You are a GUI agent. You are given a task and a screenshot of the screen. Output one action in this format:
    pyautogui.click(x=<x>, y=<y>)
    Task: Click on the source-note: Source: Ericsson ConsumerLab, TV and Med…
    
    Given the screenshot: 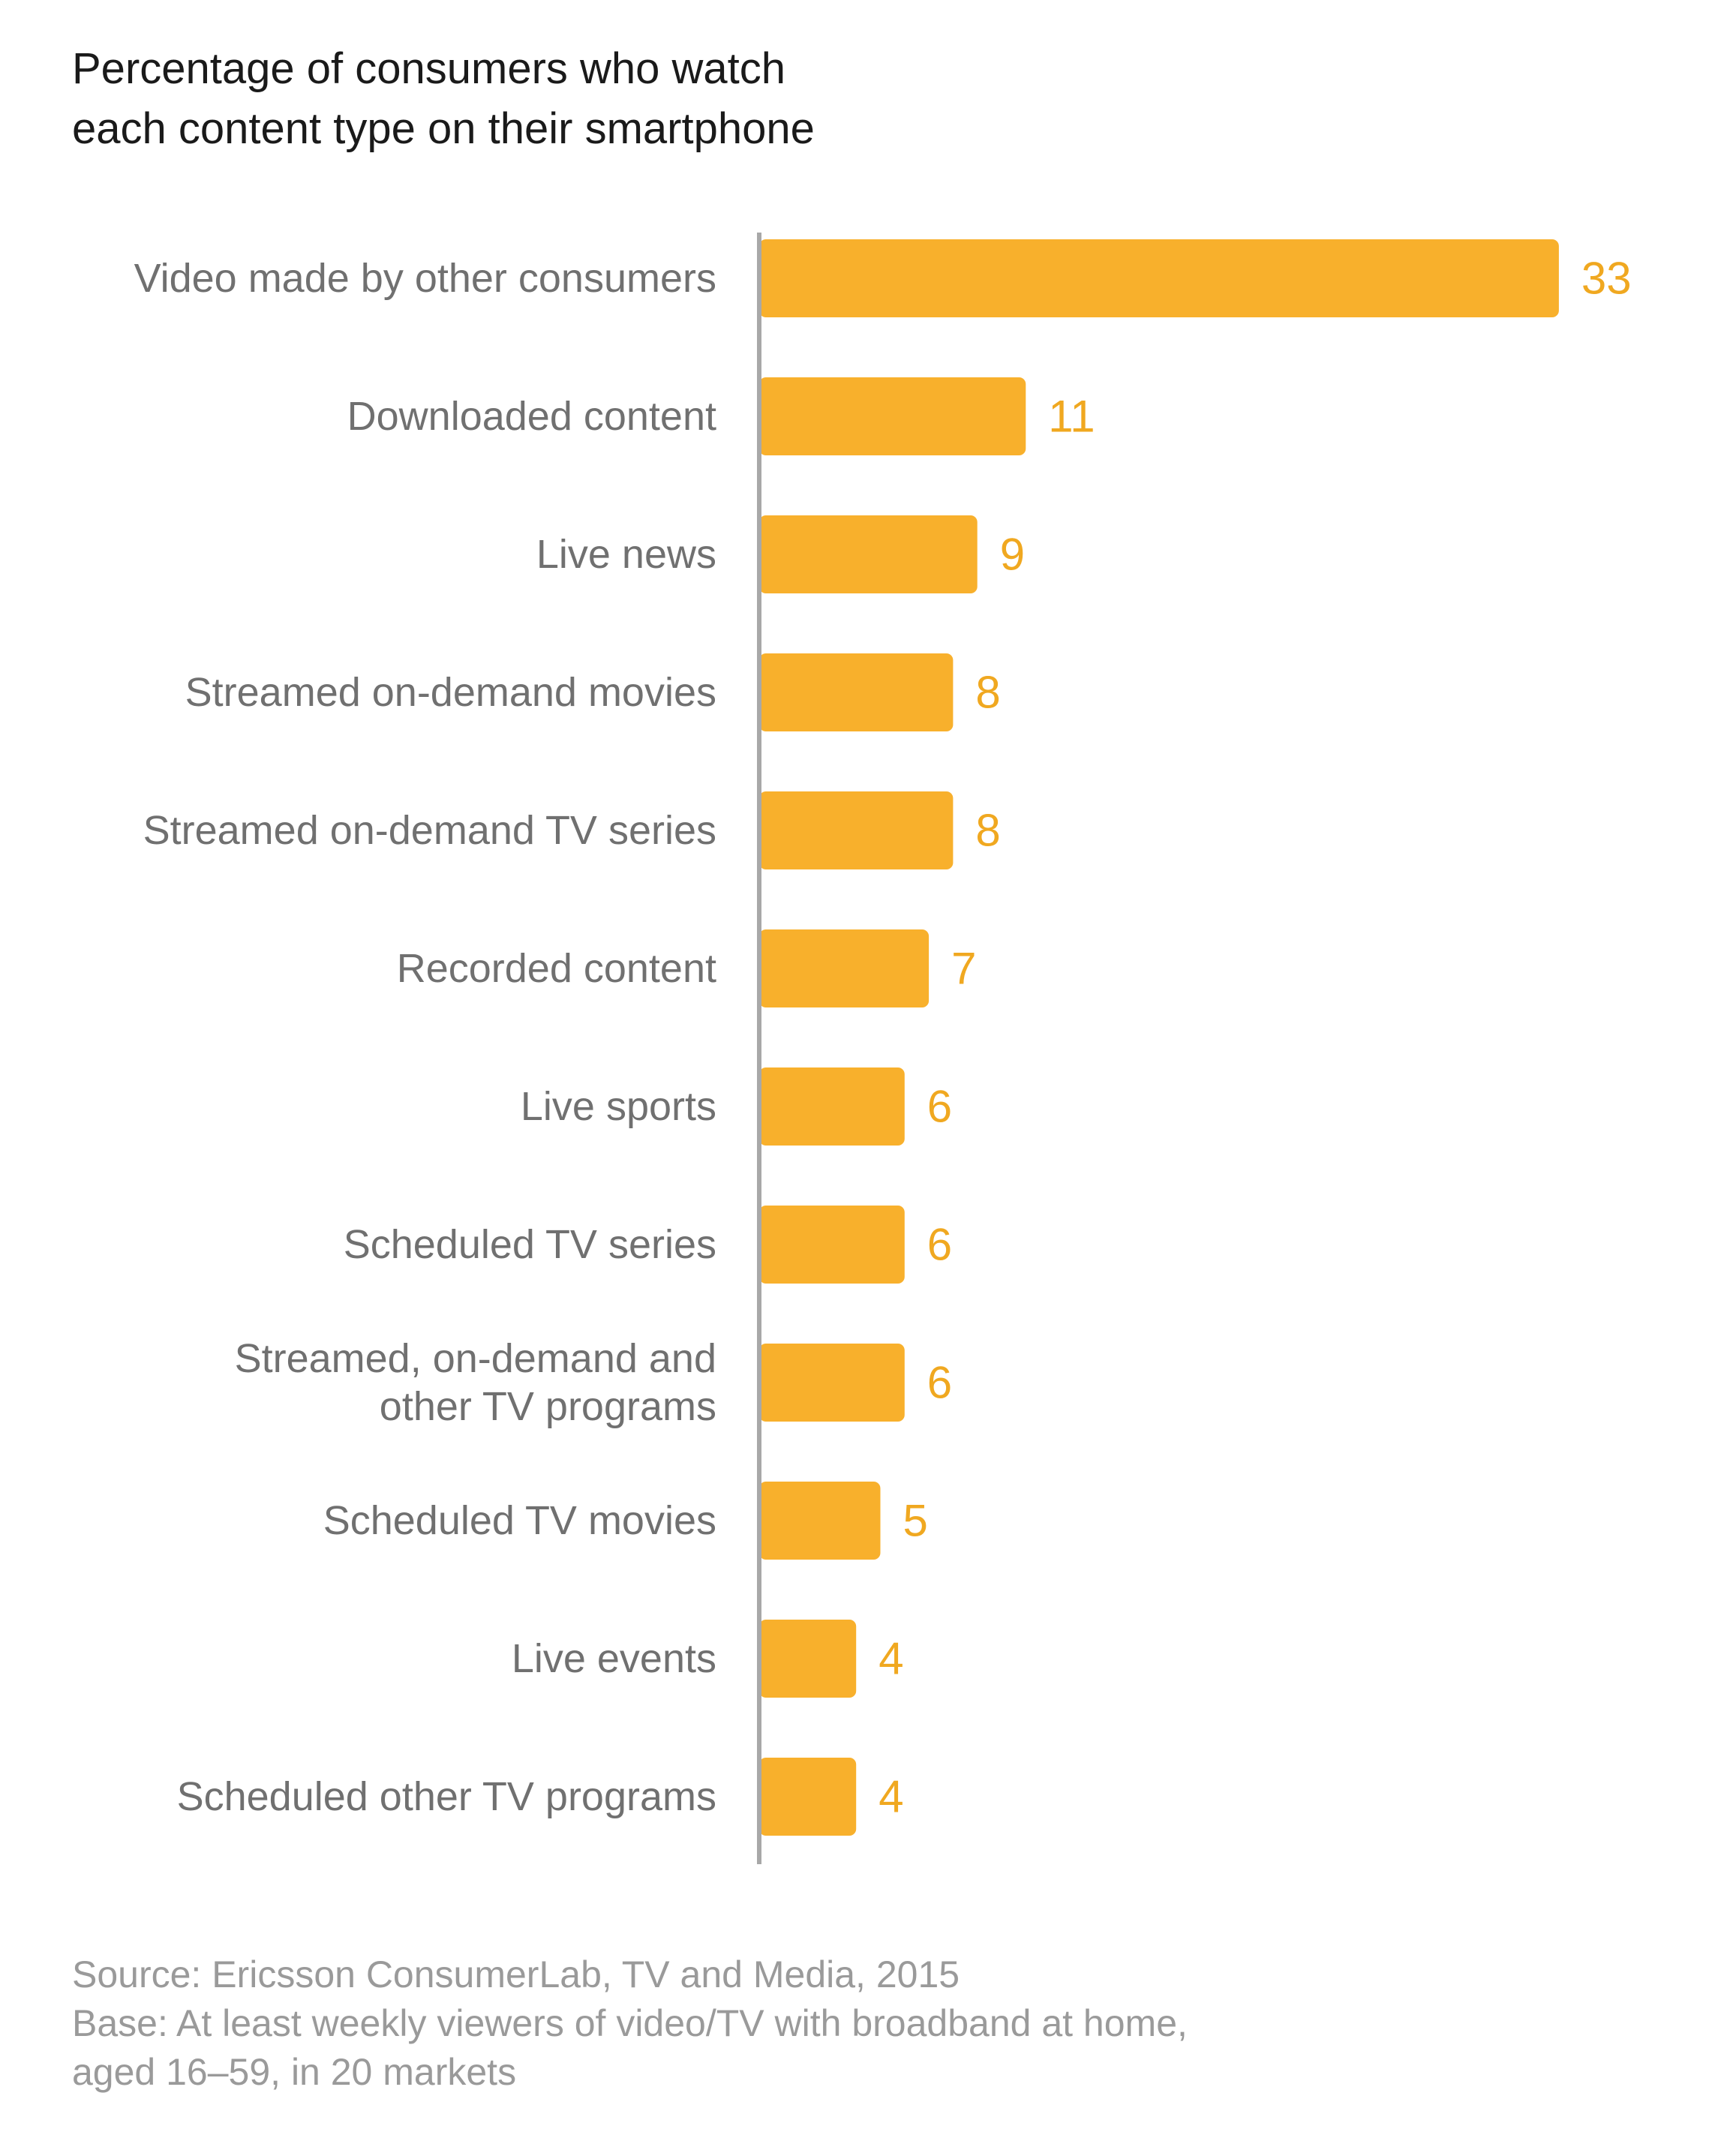 What is the action you would take?
    pyautogui.click(x=516, y=1974)
    